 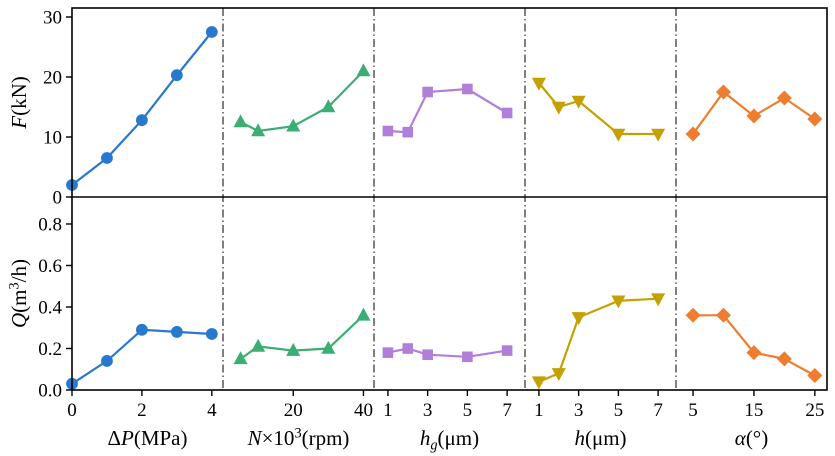 I want to click on x-tick-label: 20, so click(x=293, y=410).